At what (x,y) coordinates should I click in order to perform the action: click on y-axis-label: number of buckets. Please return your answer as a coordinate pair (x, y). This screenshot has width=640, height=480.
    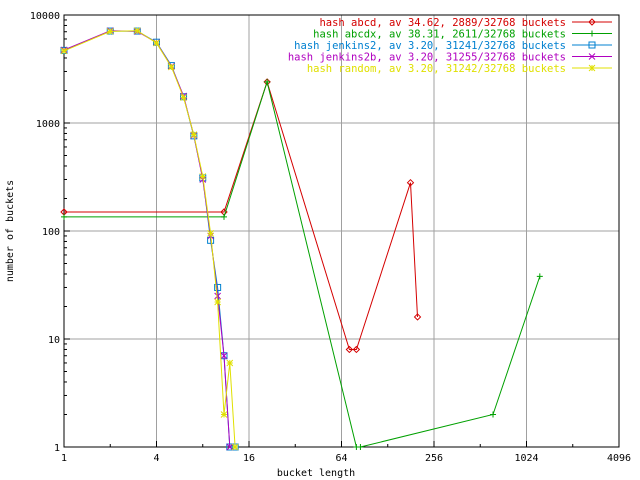
    Looking at the image, I should click on (10, 231).